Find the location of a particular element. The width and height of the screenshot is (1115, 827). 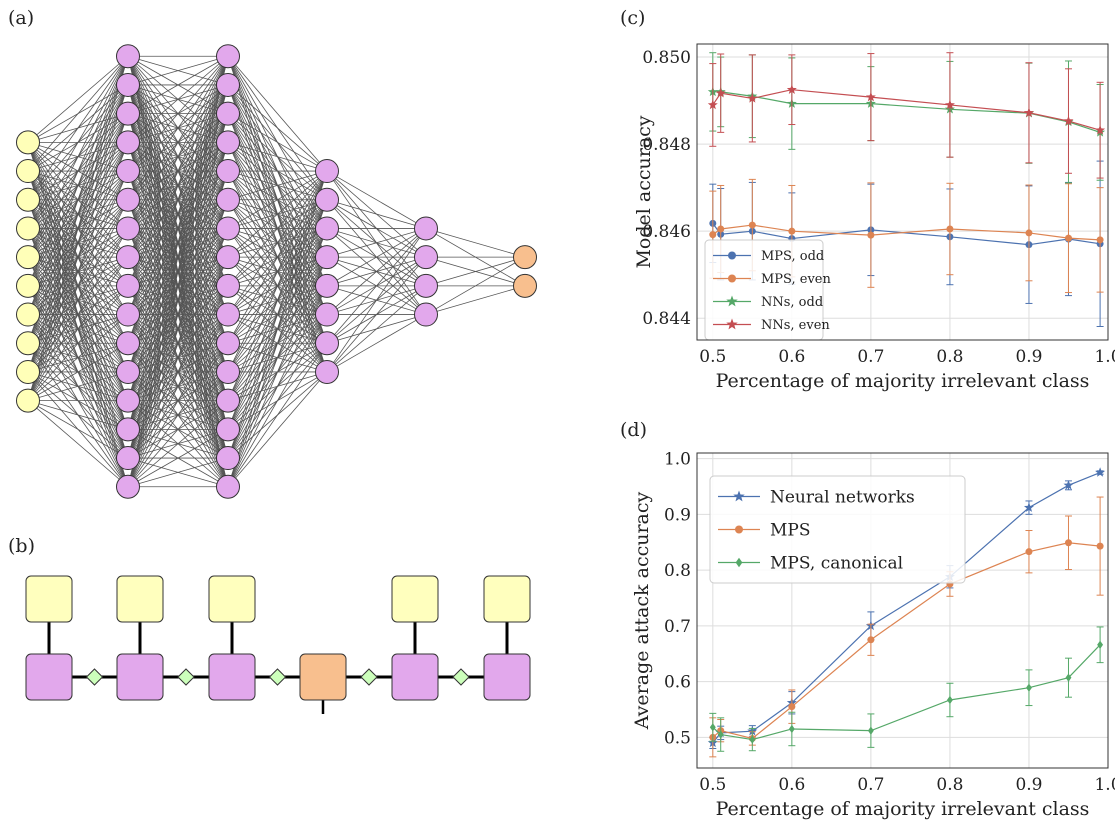

series-nns-even is located at coordinates (906, 115).